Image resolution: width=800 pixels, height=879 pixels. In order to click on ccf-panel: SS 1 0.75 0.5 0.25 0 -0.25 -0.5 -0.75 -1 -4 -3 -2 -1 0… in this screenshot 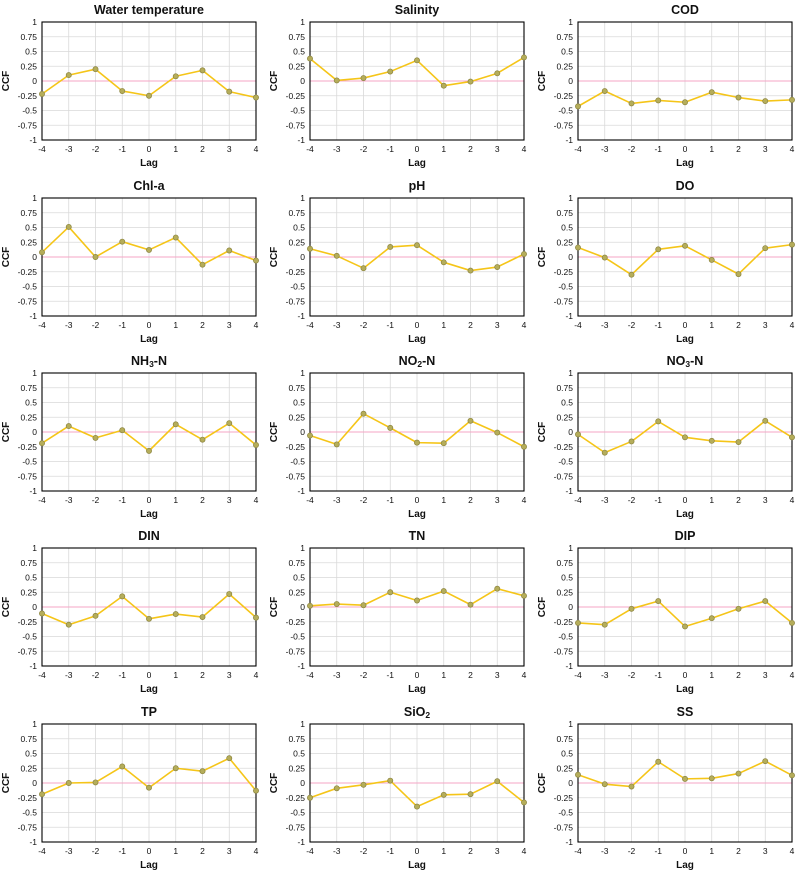, I will do `click(668, 789)`.